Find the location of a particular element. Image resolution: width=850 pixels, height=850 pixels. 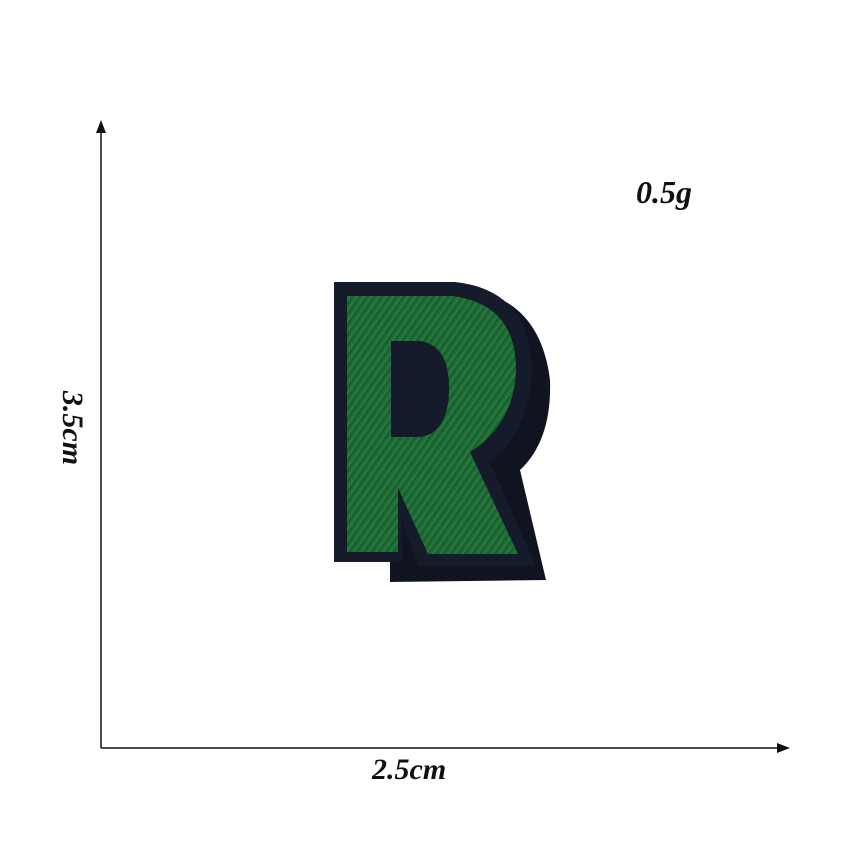

width-axis is located at coordinates (445, 748).